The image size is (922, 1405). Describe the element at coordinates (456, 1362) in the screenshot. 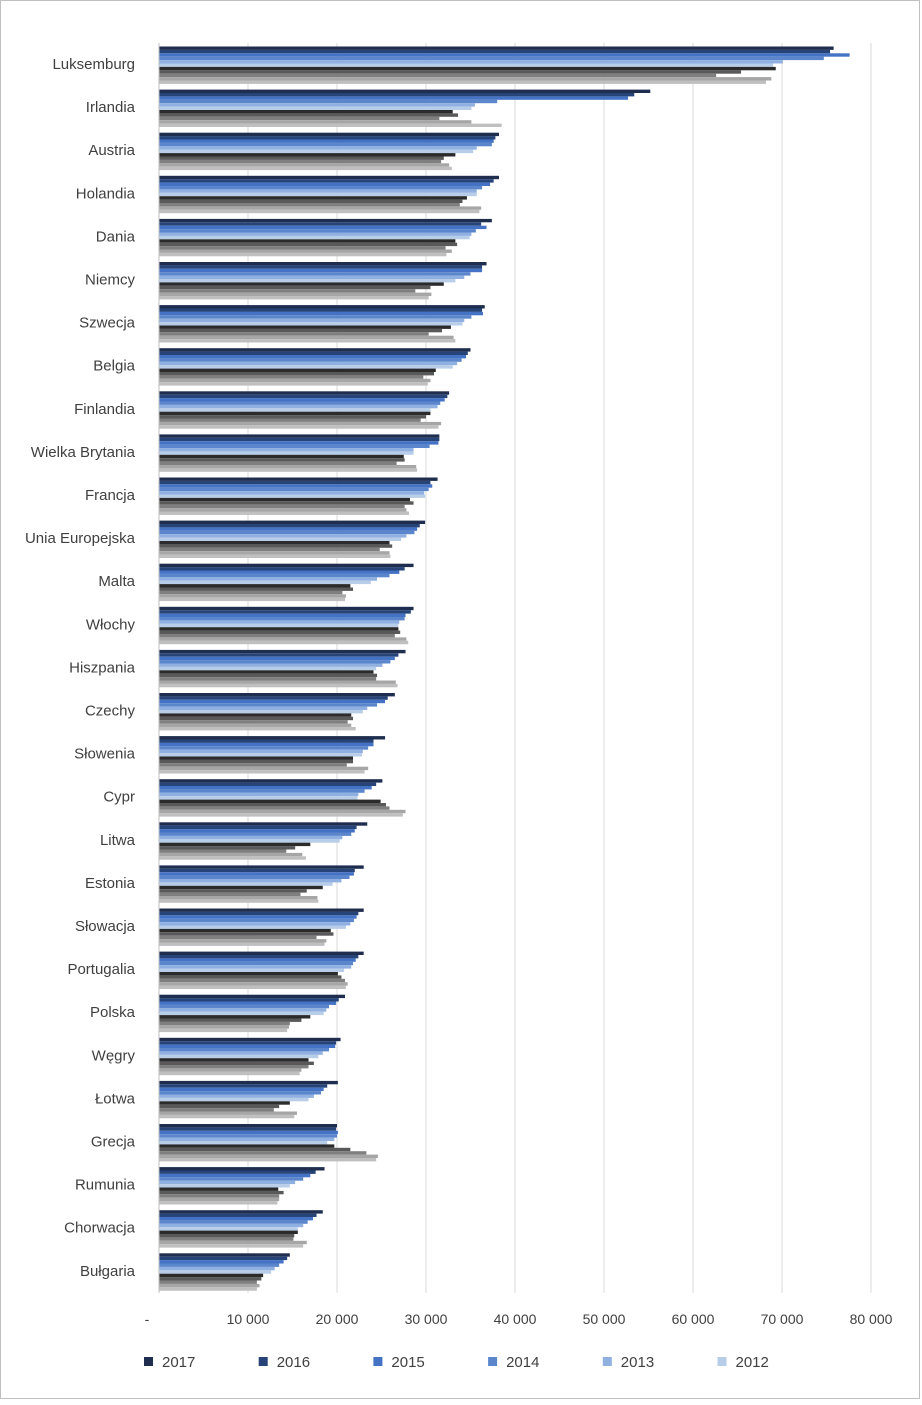

I see `legend: 2017 2016 2015 2014 2013 2012` at that location.